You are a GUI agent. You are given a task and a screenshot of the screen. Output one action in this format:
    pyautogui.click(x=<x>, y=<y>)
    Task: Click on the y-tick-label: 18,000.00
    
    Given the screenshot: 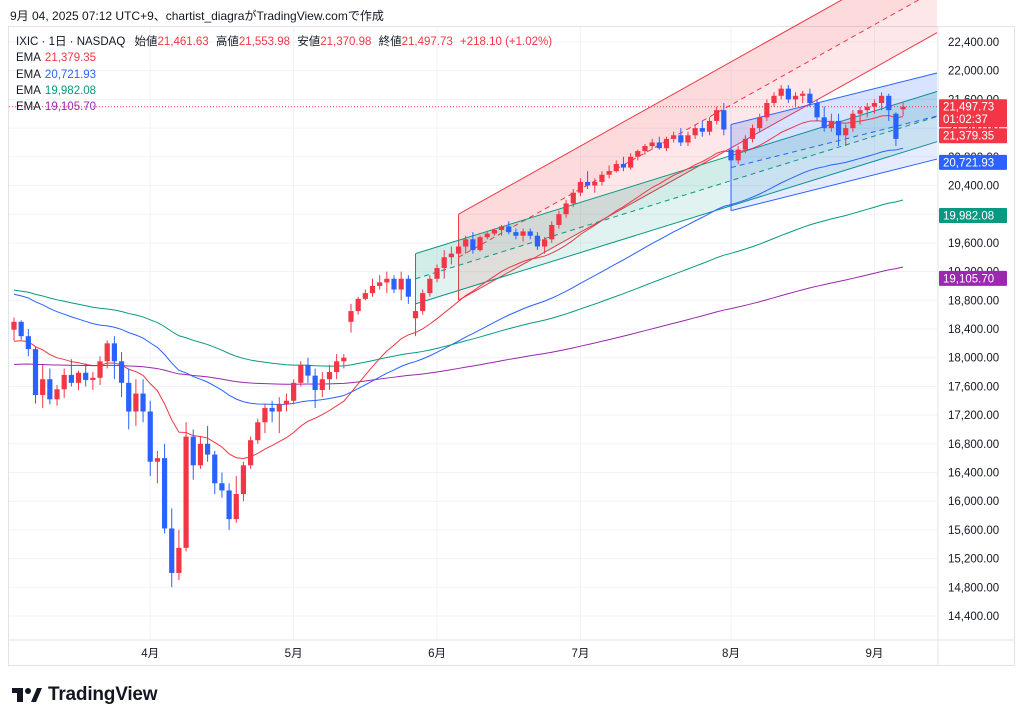 What is the action you would take?
    pyautogui.click(x=973, y=359)
    